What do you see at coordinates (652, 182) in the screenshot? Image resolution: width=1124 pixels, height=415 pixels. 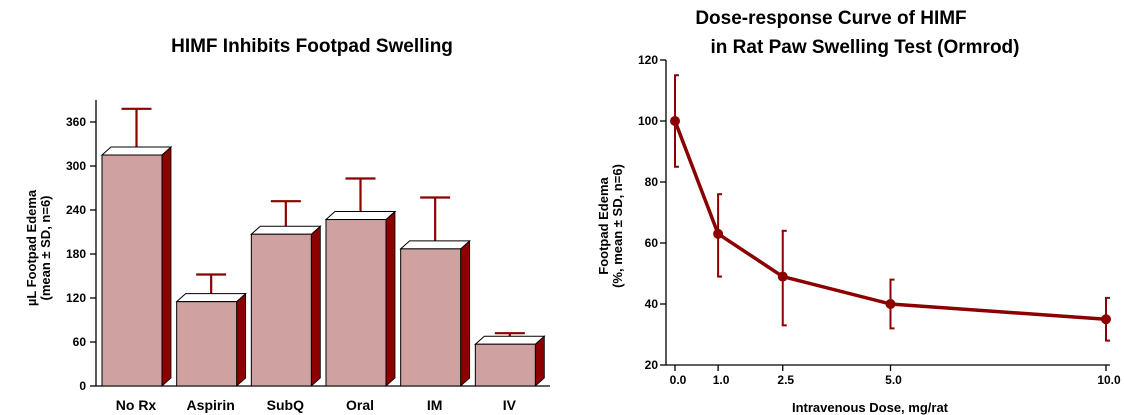 I see `line-y-tick-label: 80` at bounding box center [652, 182].